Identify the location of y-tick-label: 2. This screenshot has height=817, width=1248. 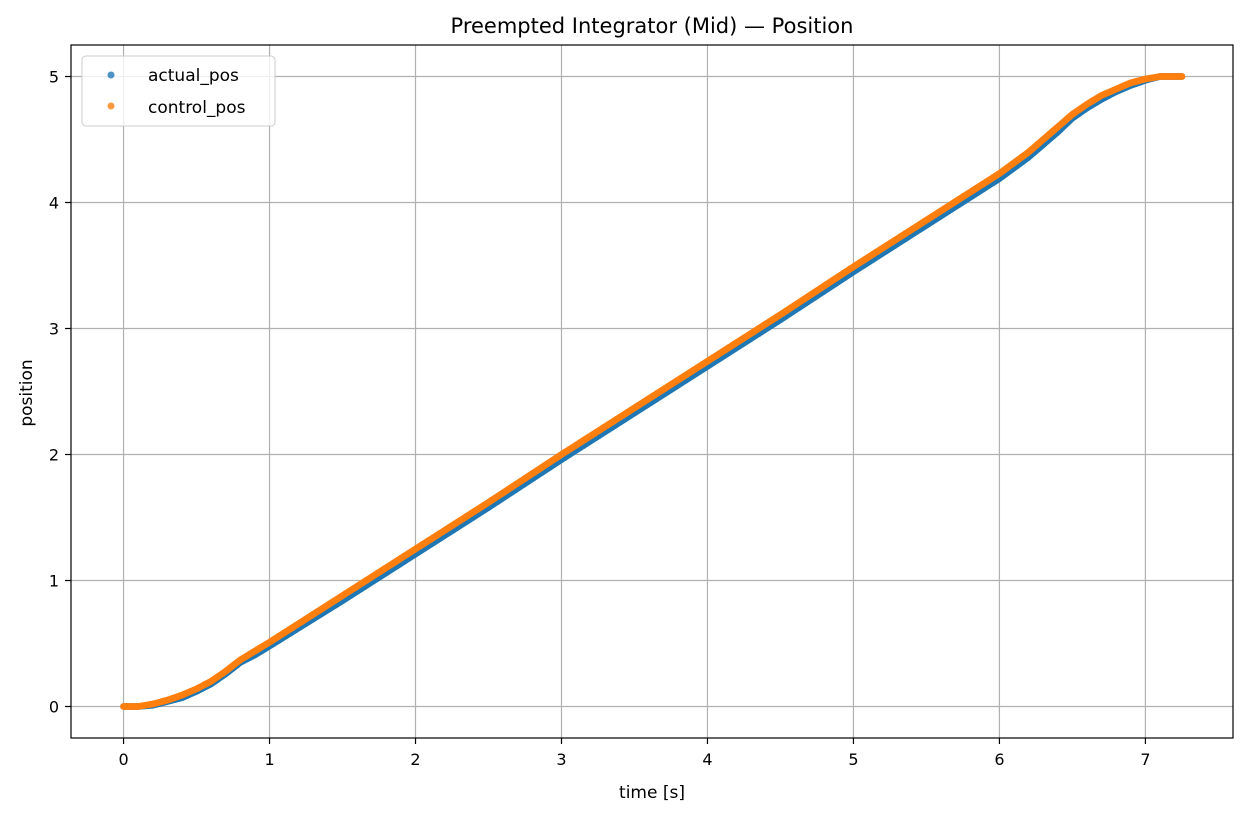
(54, 455).